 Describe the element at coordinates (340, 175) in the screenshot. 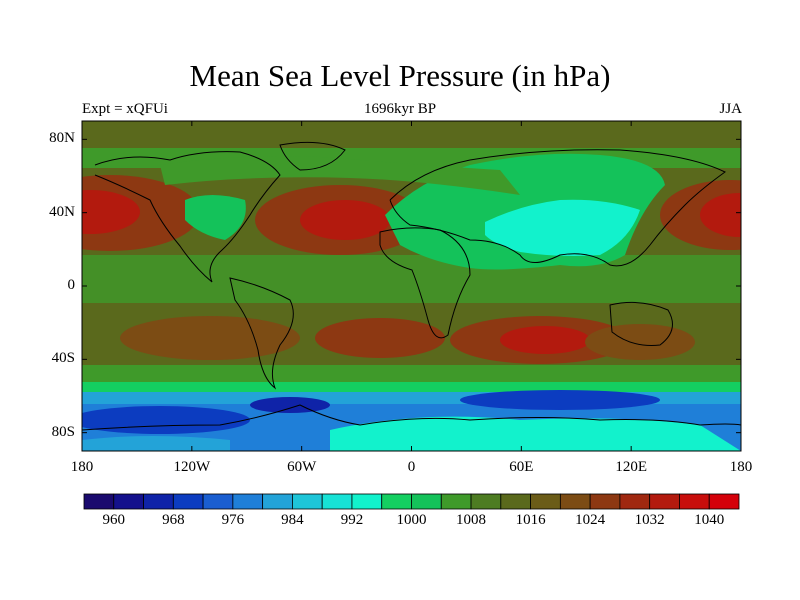

I see `north-atlantic-low-belt` at that location.